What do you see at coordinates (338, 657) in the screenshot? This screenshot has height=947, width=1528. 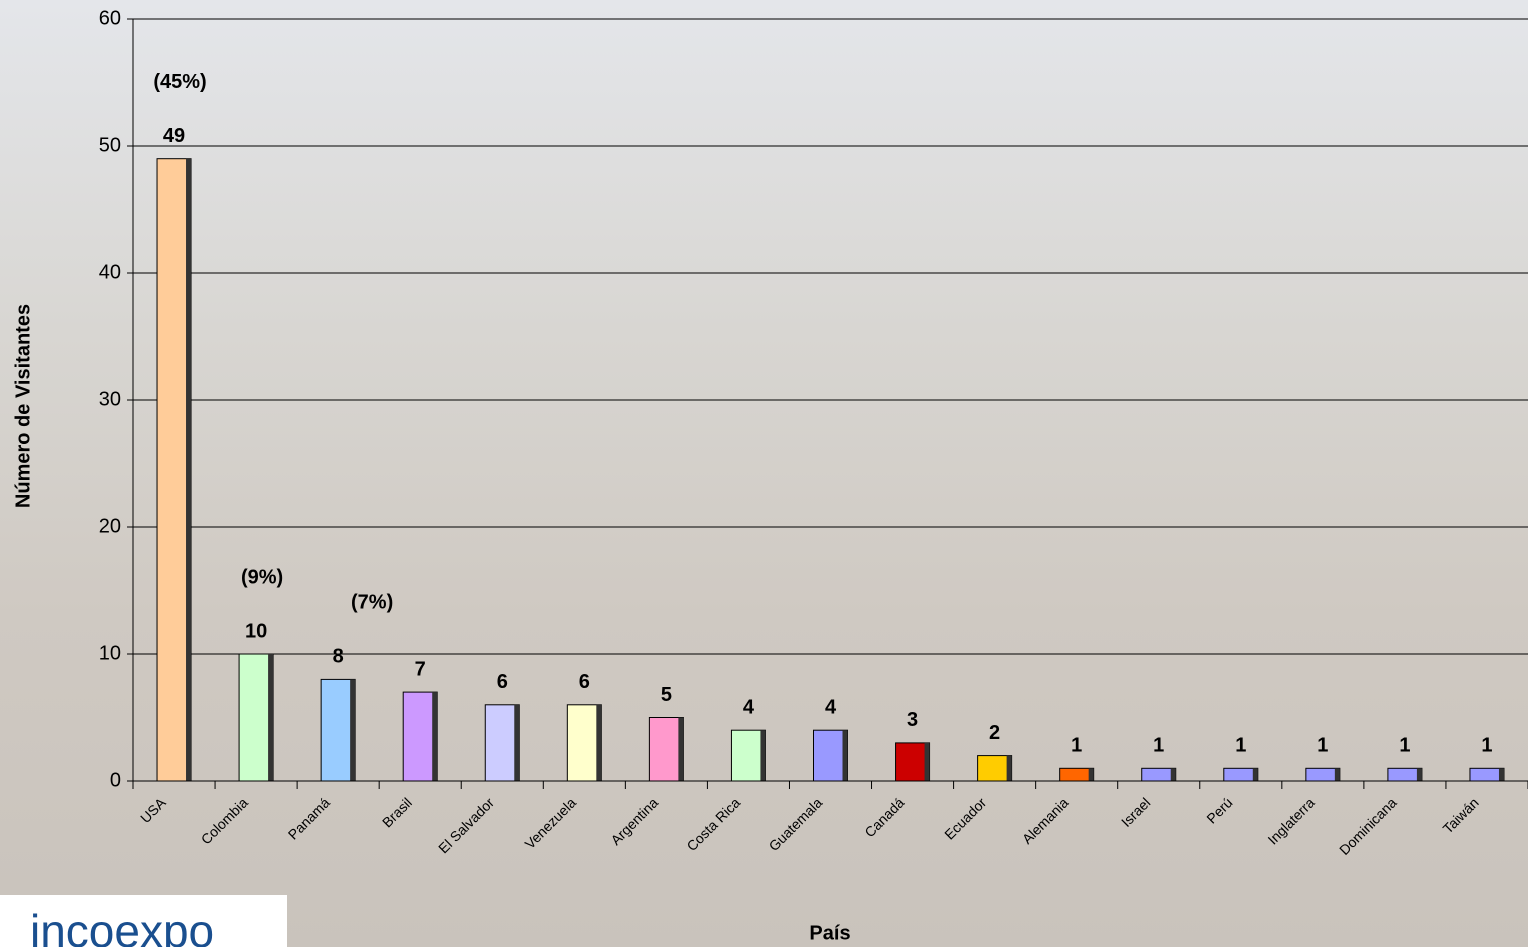 I see `value-label: 8` at bounding box center [338, 657].